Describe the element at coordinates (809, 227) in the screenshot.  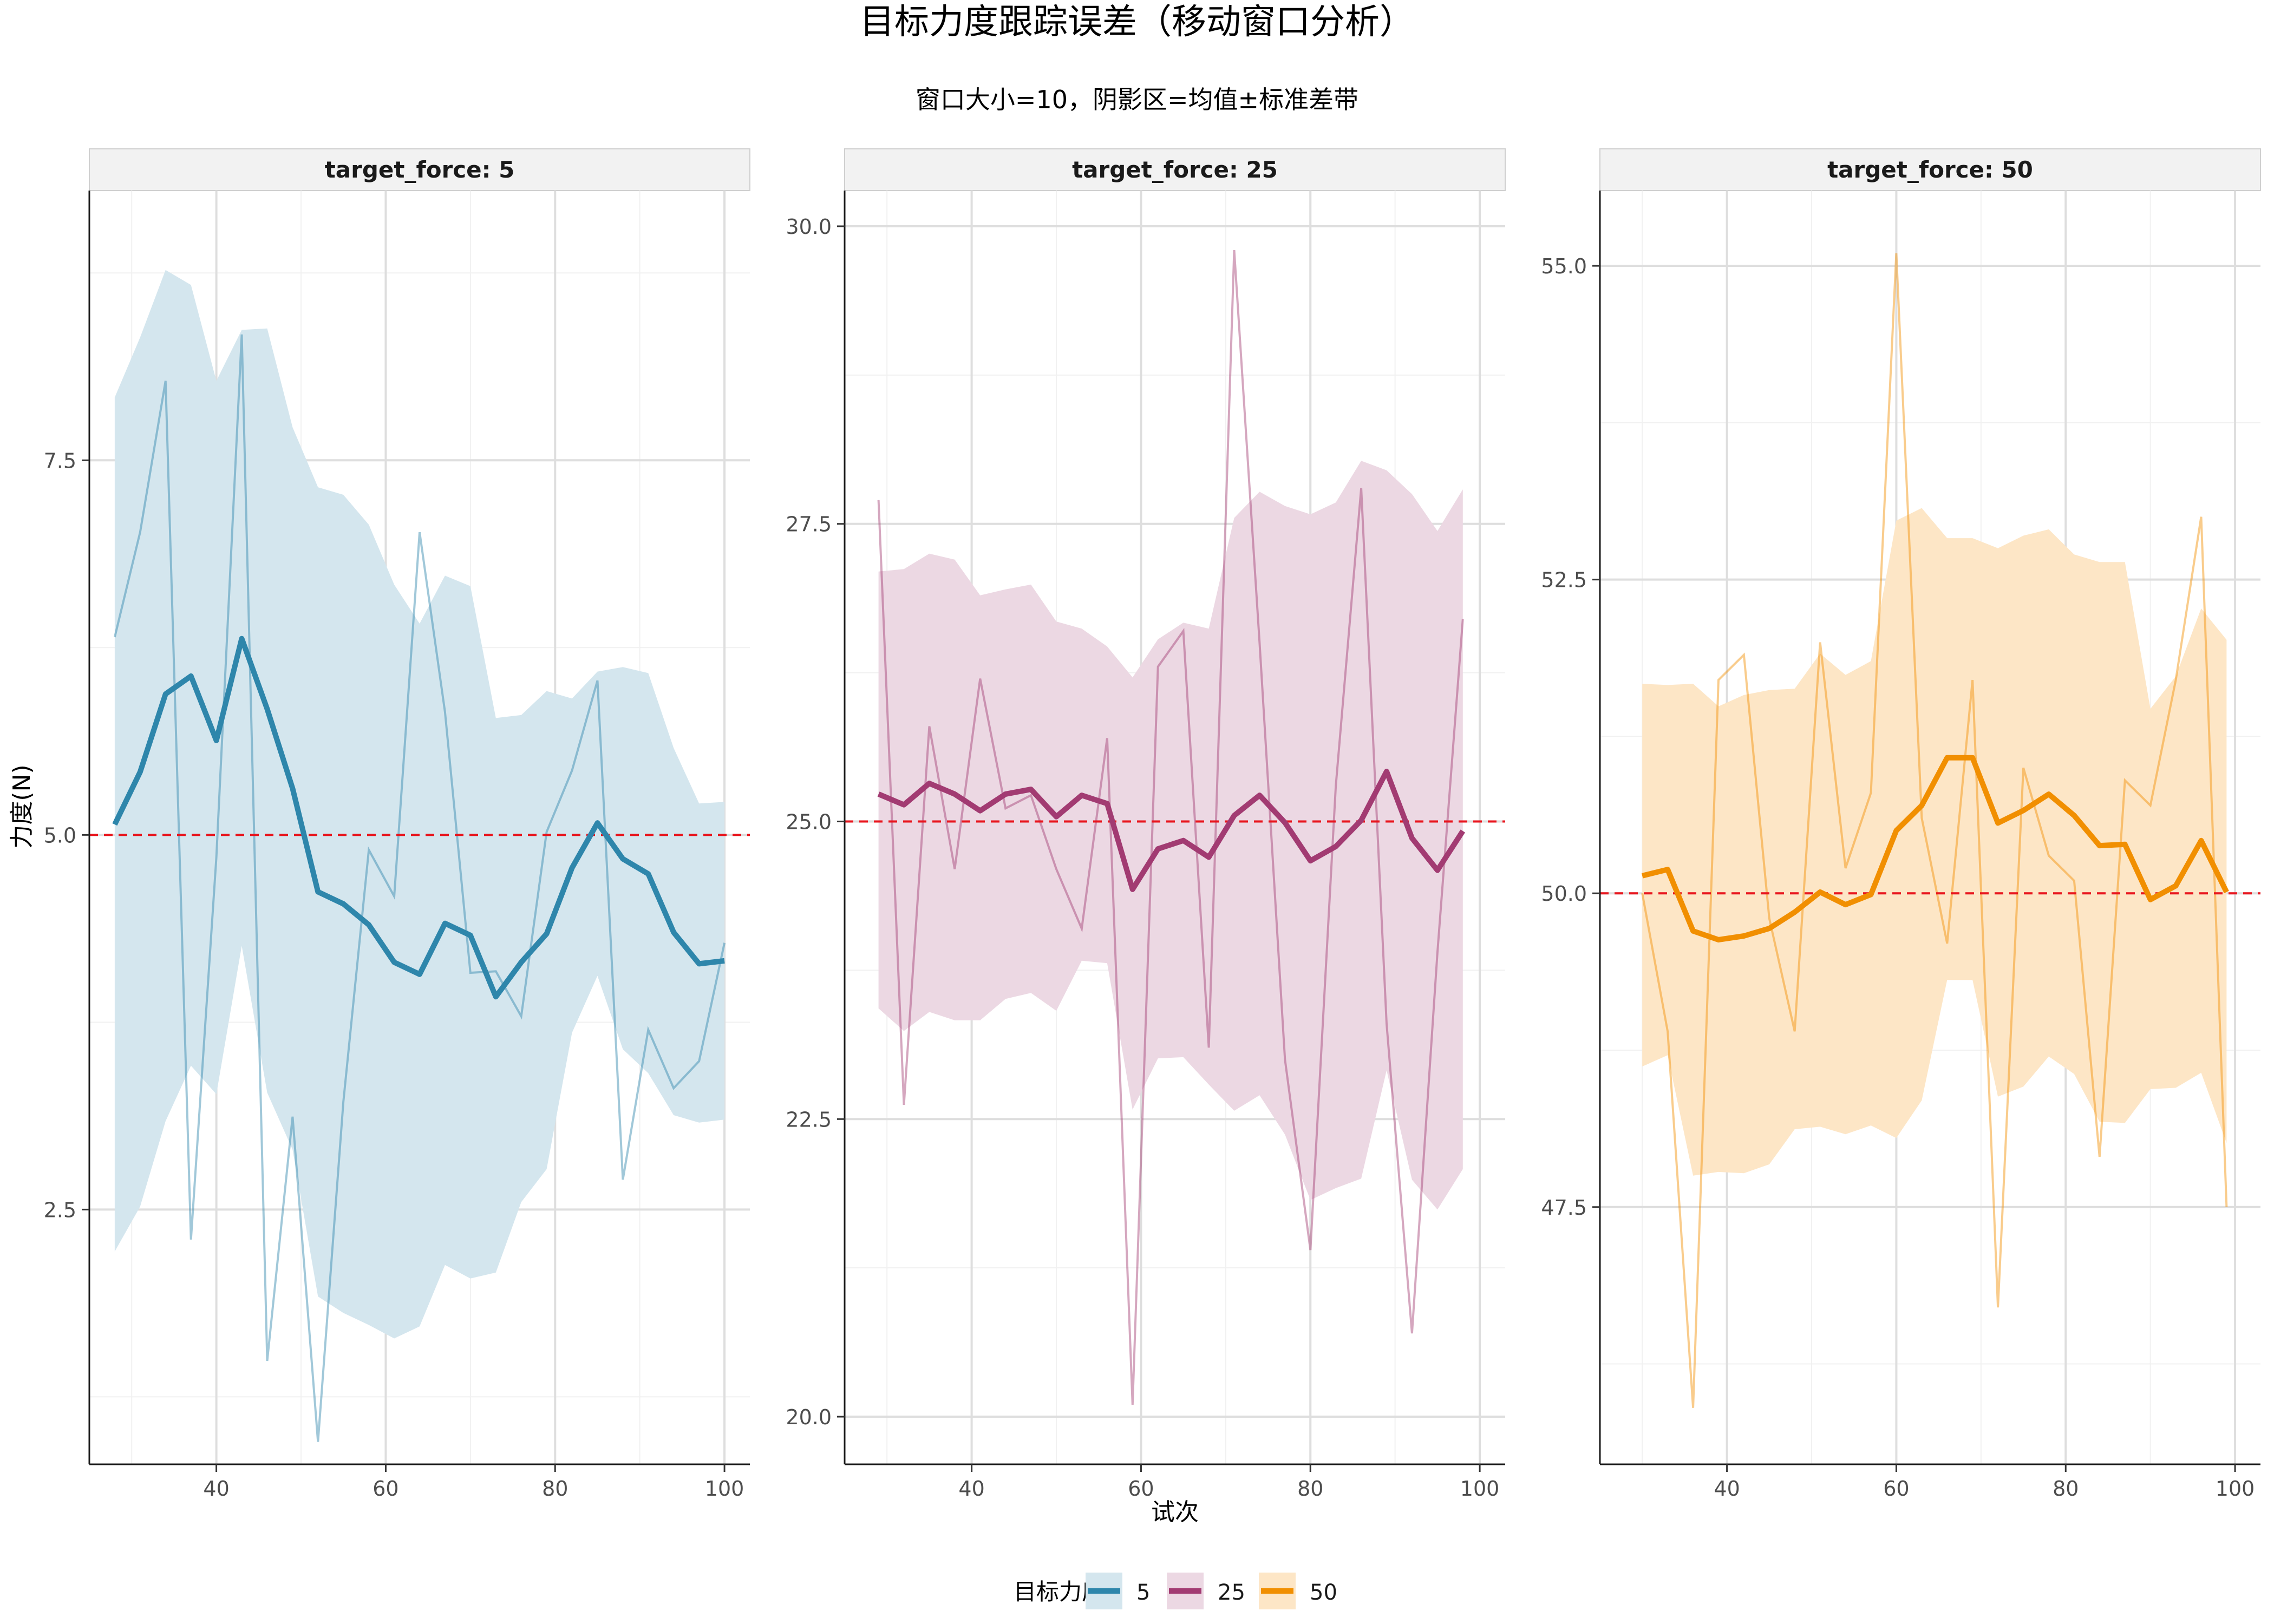
I see `y-tick-label: 30.0` at that location.